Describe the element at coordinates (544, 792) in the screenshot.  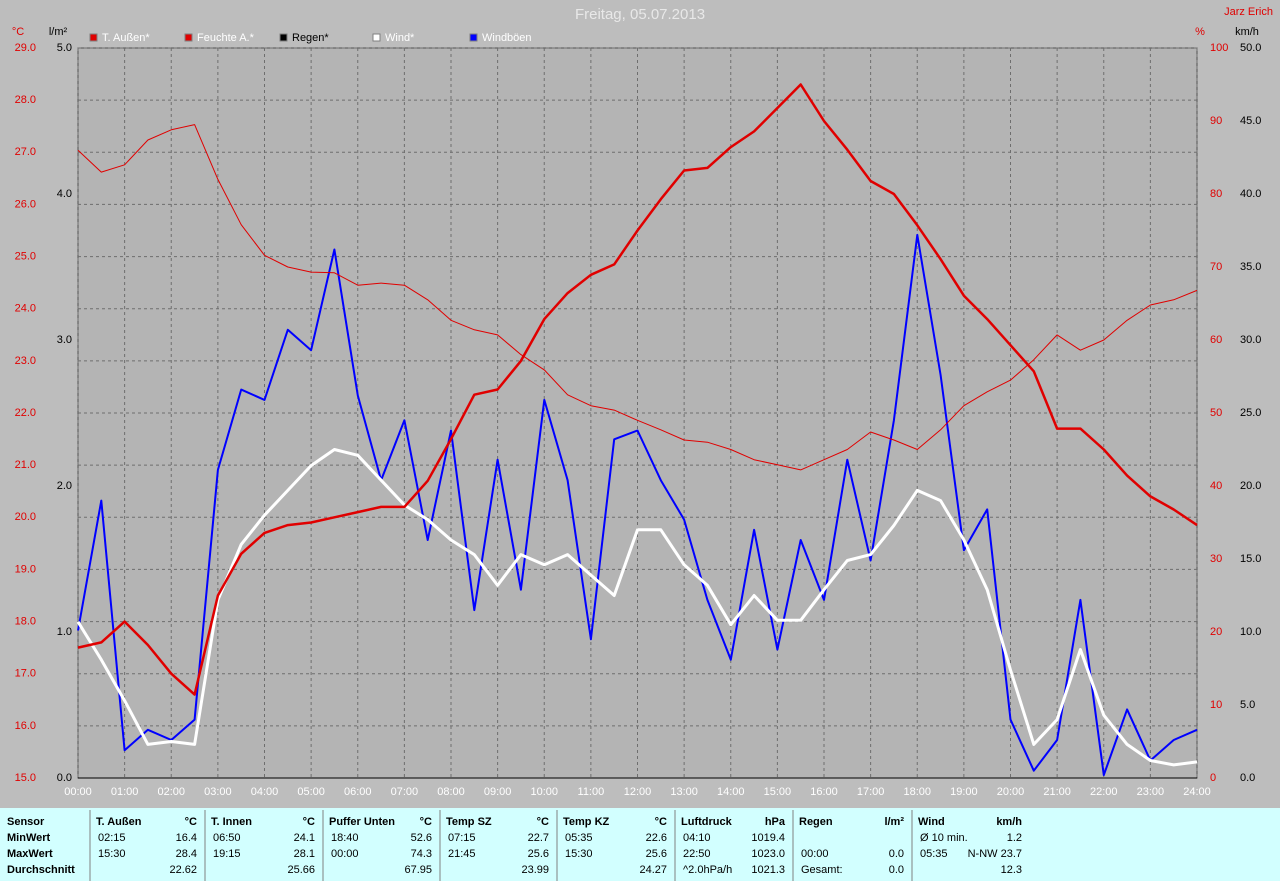
I see `x-tick-label: 10:00` at that location.